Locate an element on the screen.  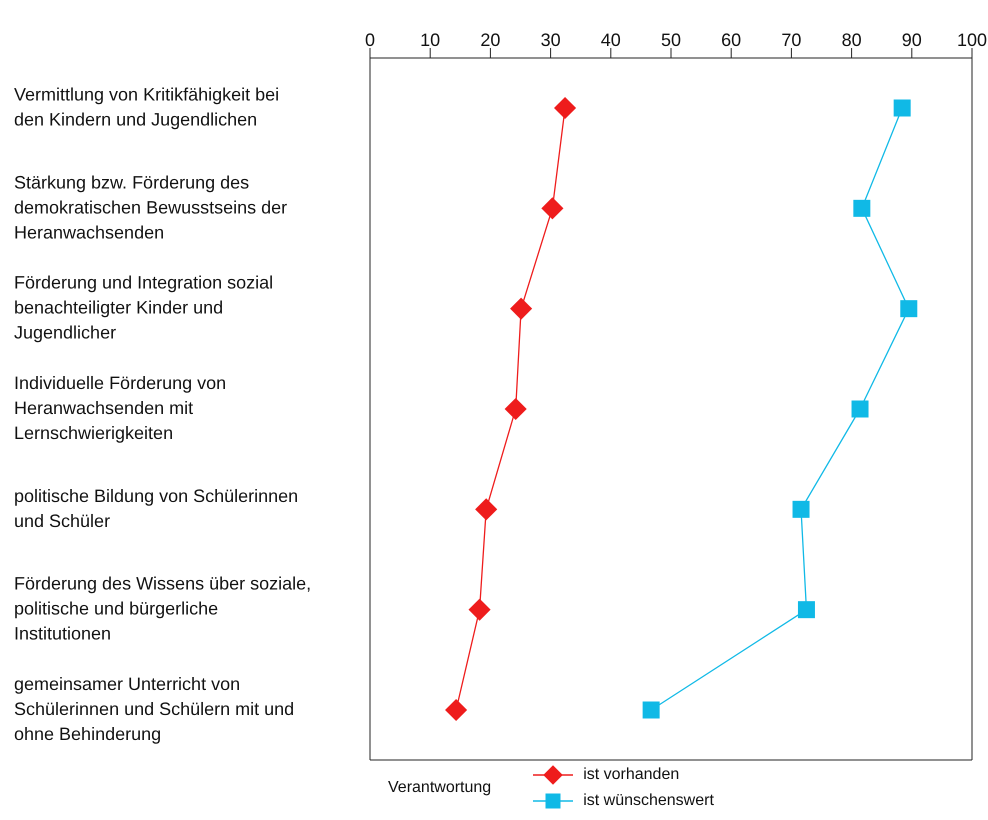
y-tick-label: Stärkung bzw. Förderung des demokratischen Bewusstseins der Heranwachsenden is located at coordinates (151, 207).